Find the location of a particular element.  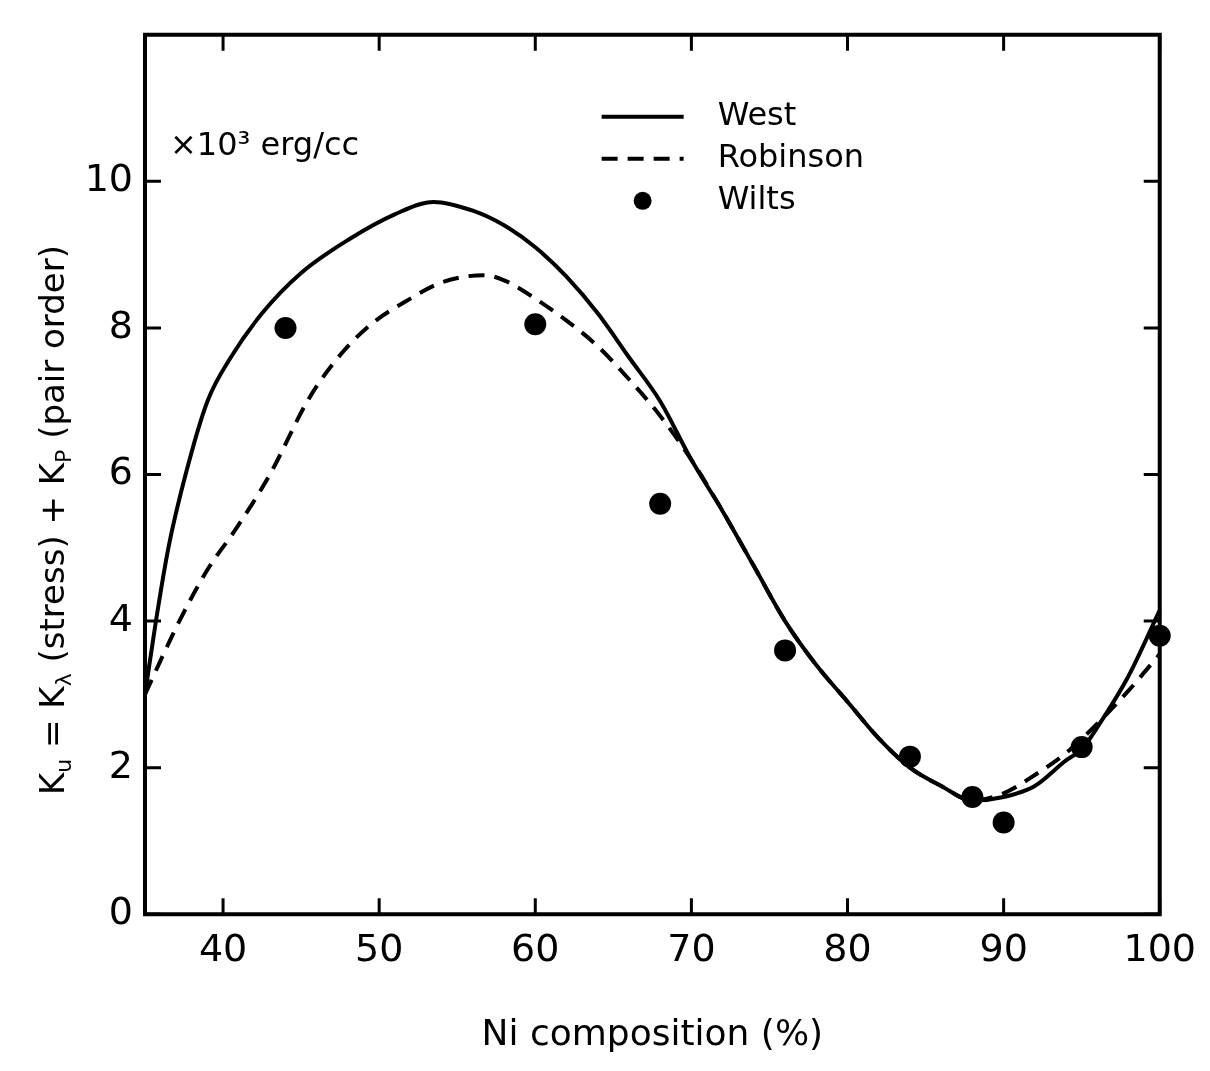

x-tick-label: 60 is located at coordinates (535, 947).